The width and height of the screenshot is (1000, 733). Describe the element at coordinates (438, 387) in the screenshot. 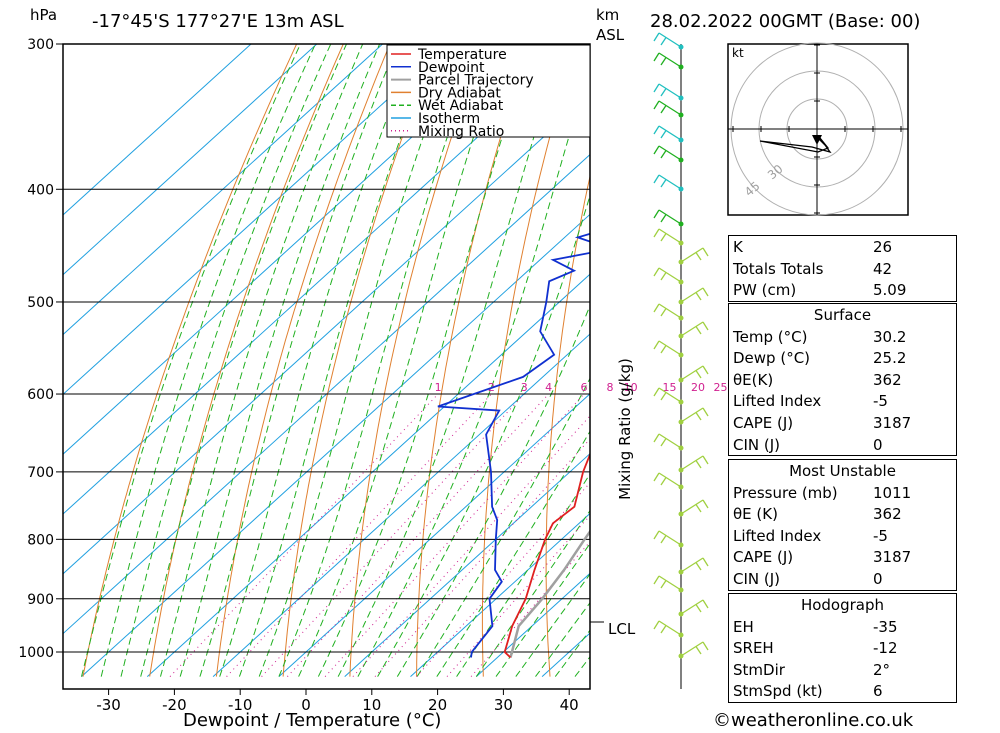

I see `mixing-ratio-label: 1` at that location.